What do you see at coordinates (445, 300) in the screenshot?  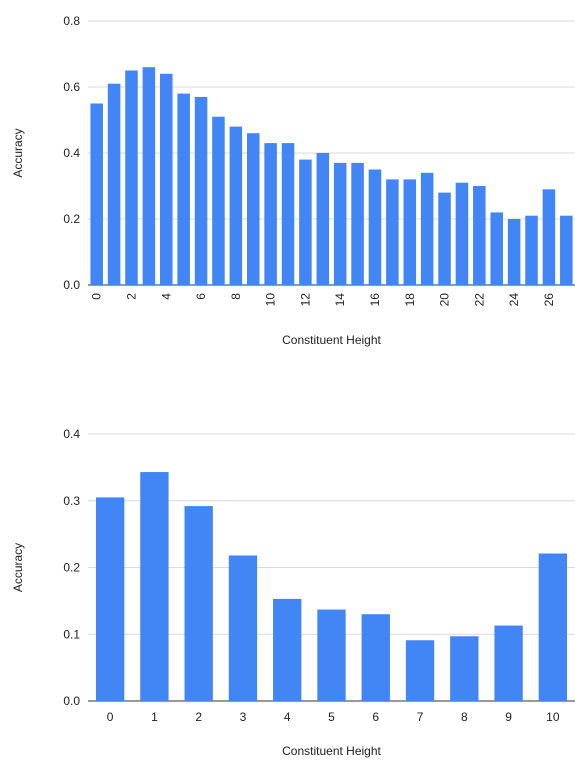 I see `x-tick-label: 20` at bounding box center [445, 300].